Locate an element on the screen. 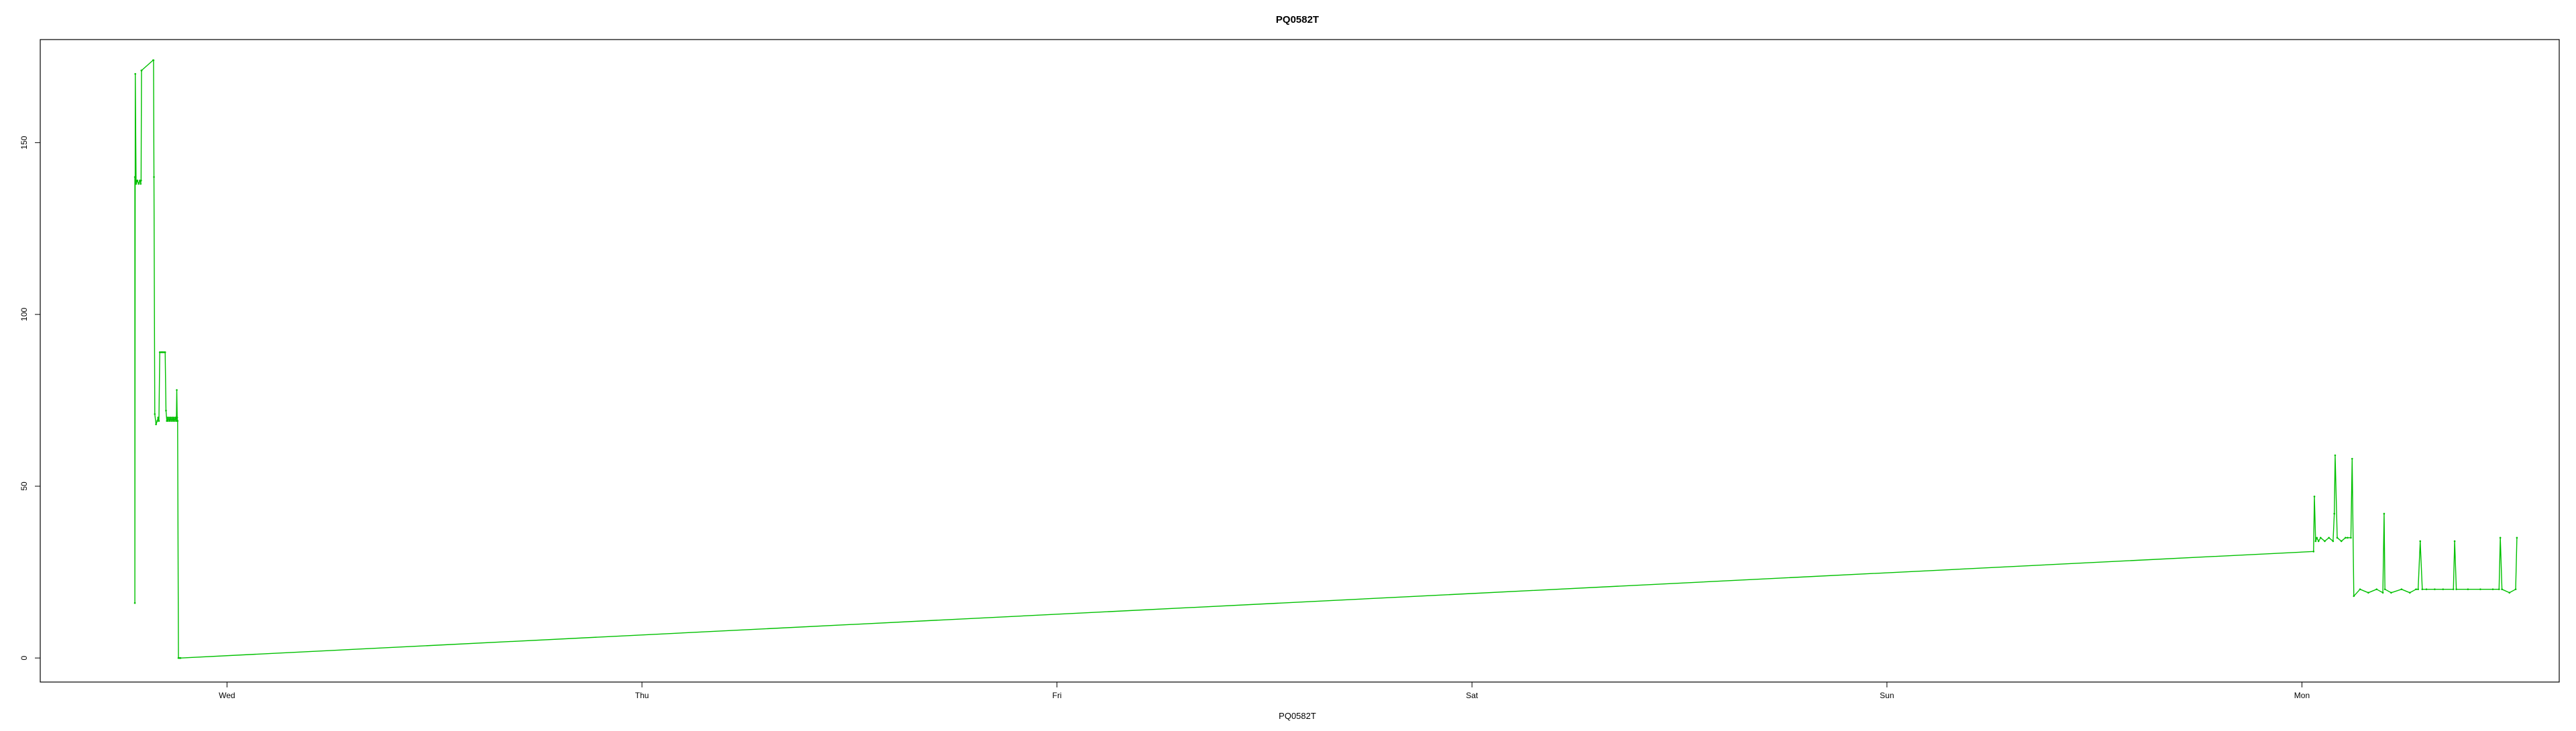 Image resolution: width=2576 pixels, height=731 pixels. x-tick-label: Fri is located at coordinates (1057, 695).